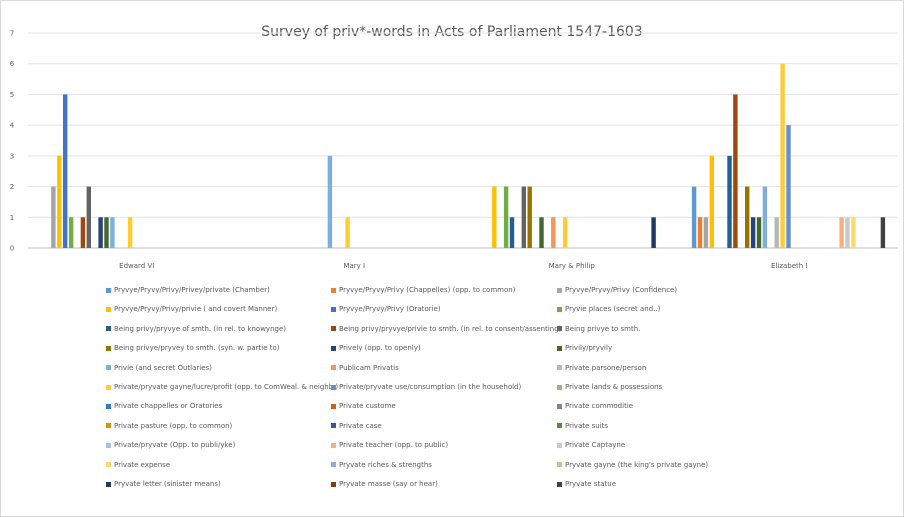  Describe the element at coordinates (12, 156) in the screenshot. I see `y-tick-label: 3` at that location.